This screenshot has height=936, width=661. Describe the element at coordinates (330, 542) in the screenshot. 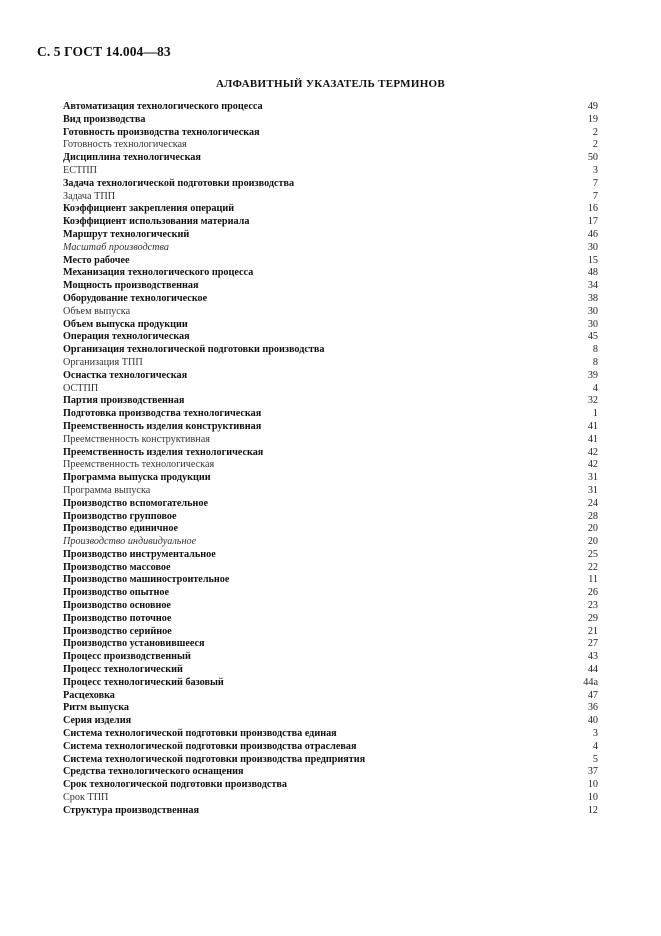

I see `index-entry: Производство индивидуальное 20` at that location.